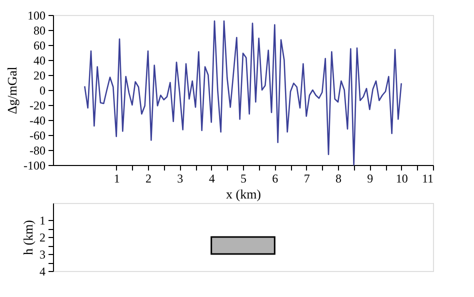  I want to click on x-tick-label: 2, so click(149, 179).